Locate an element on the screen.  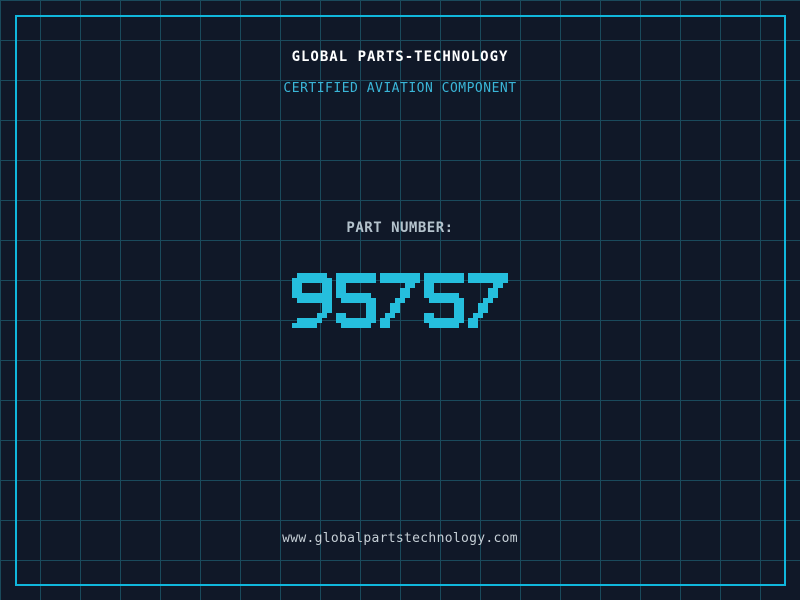
company-title: GLOBAL PARTS-TECHNOLOGY is located at coordinates (400, 57).